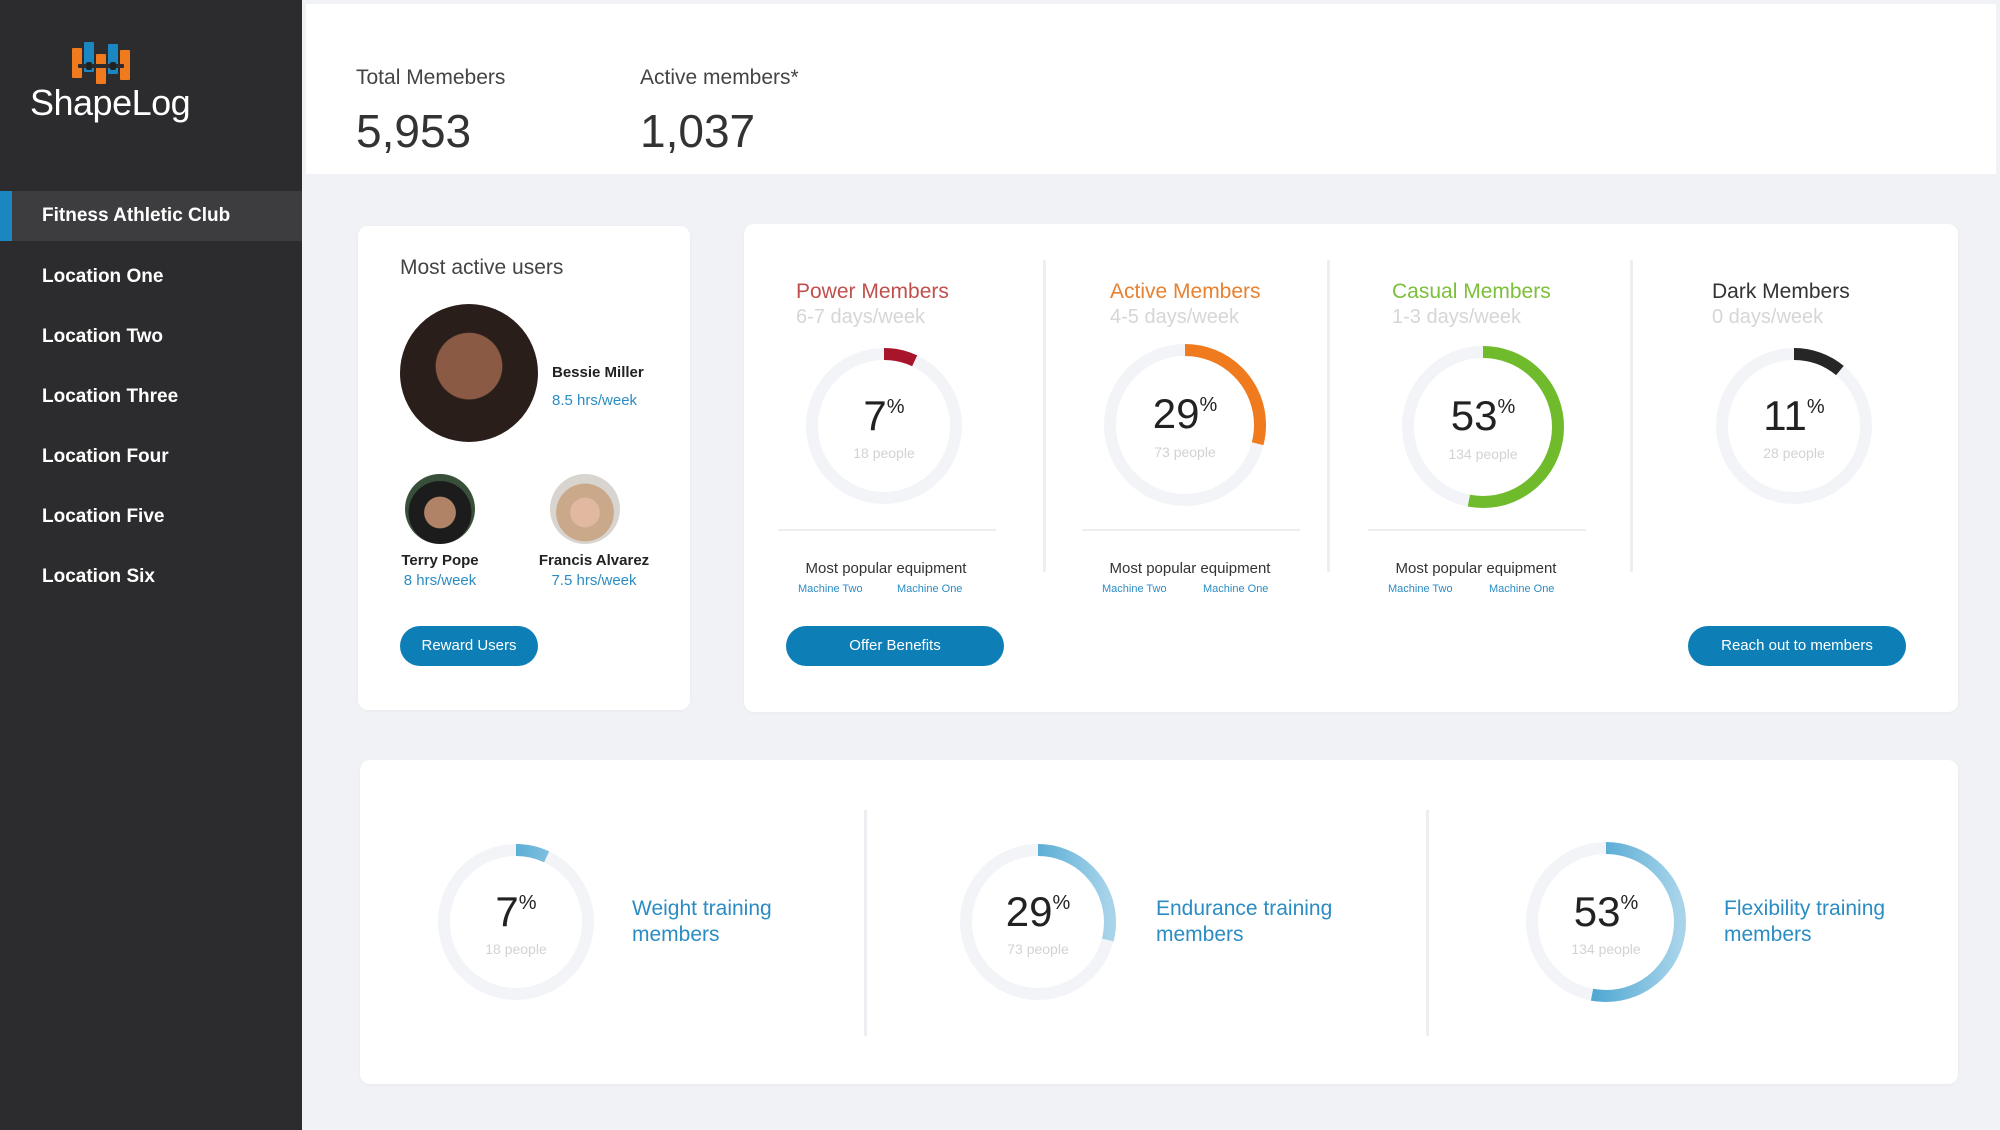 The width and height of the screenshot is (2000, 1130). I want to click on donut-weight-training: 7% 18 people, so click(516, 922).